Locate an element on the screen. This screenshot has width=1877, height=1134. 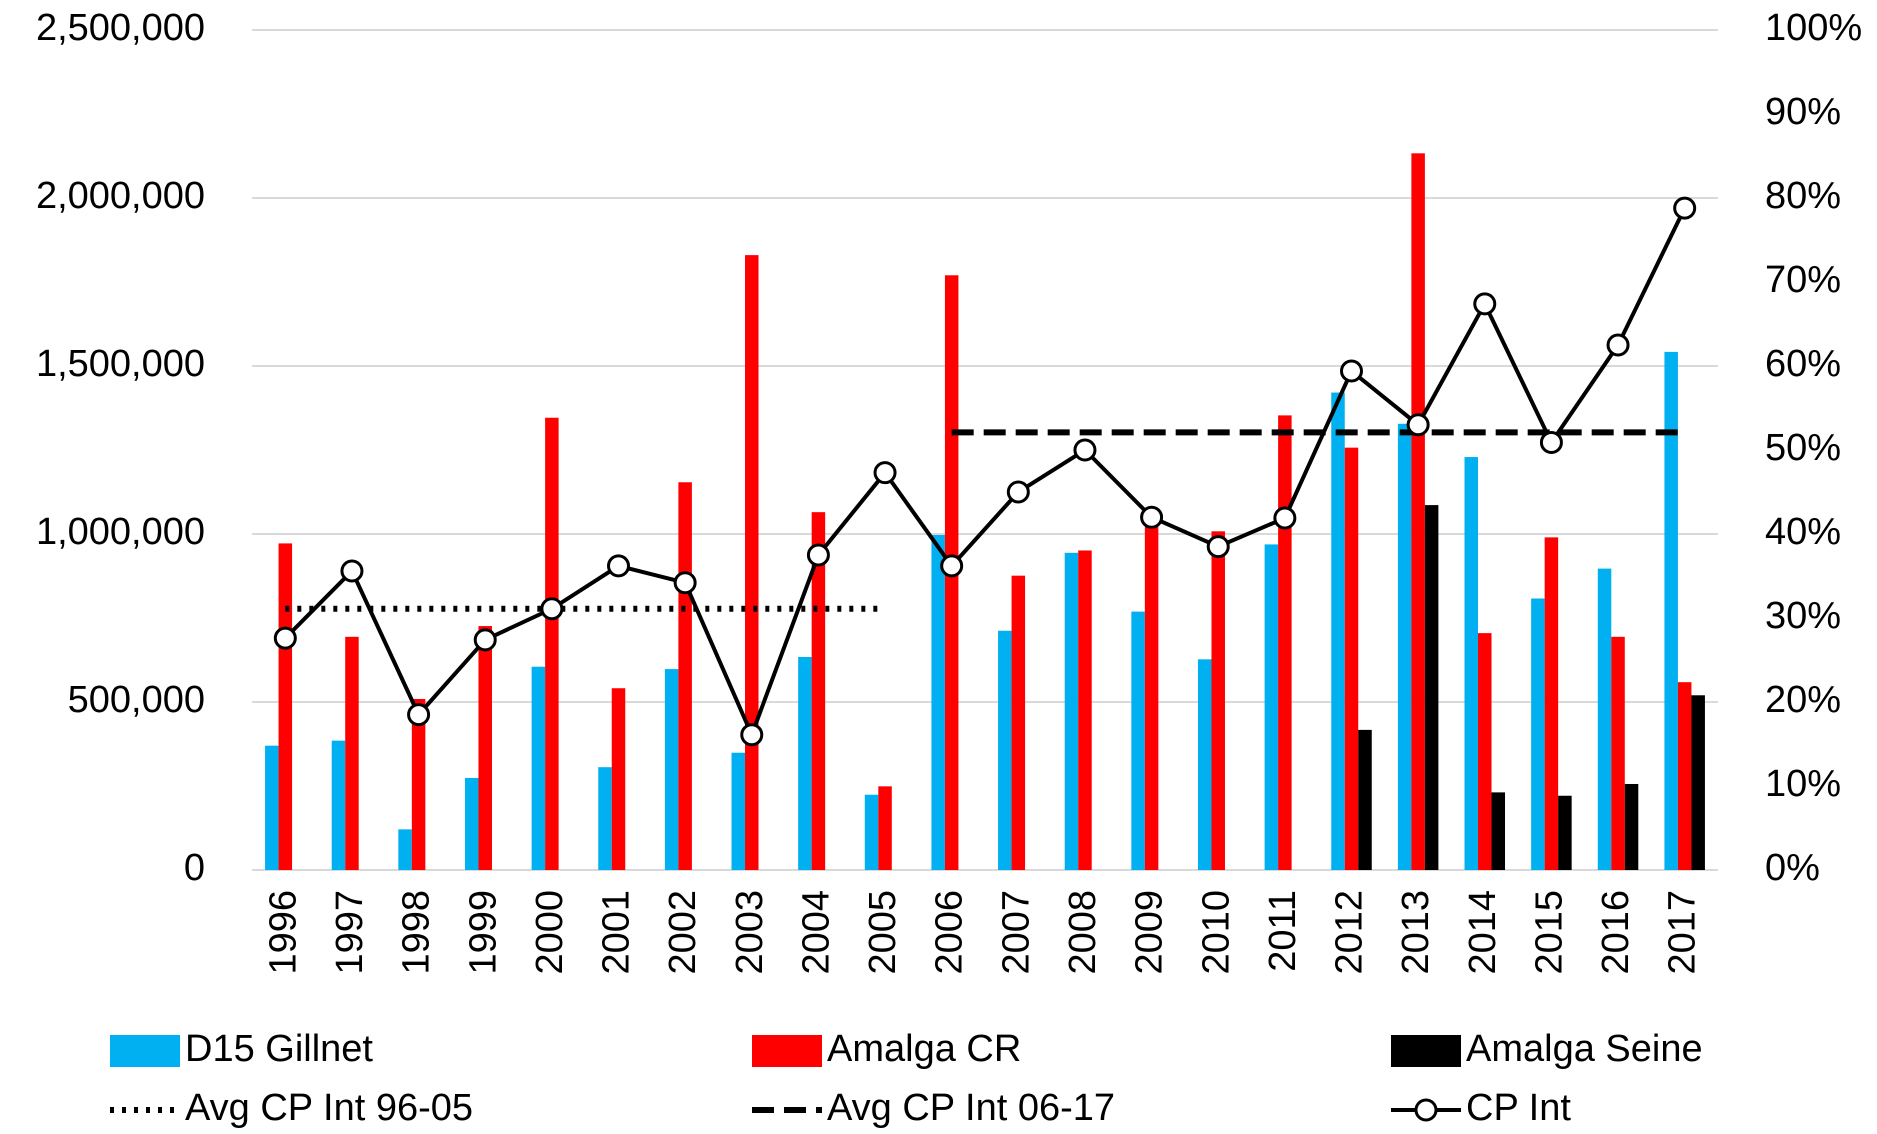
x-tick-label: 2017 is located at coordinates (1683, 932).